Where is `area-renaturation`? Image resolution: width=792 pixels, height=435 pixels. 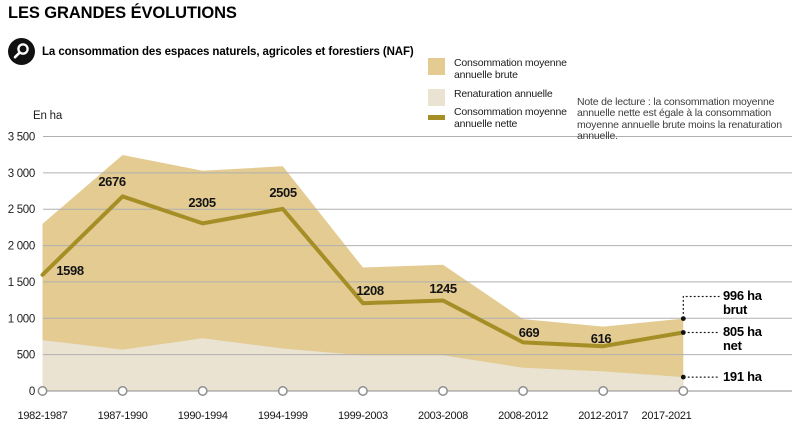
area-renaturation is located at coordinates (363, 364).